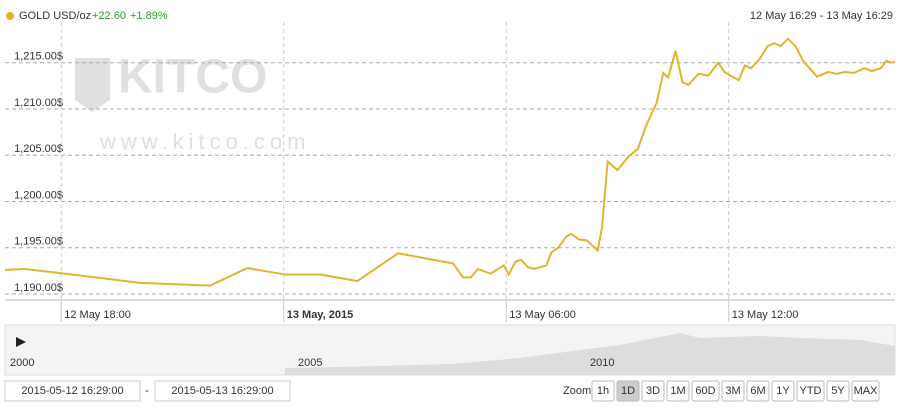 The image size is (902, 414). I want to click on zoom-button-label: 1M, so click(677, 391).